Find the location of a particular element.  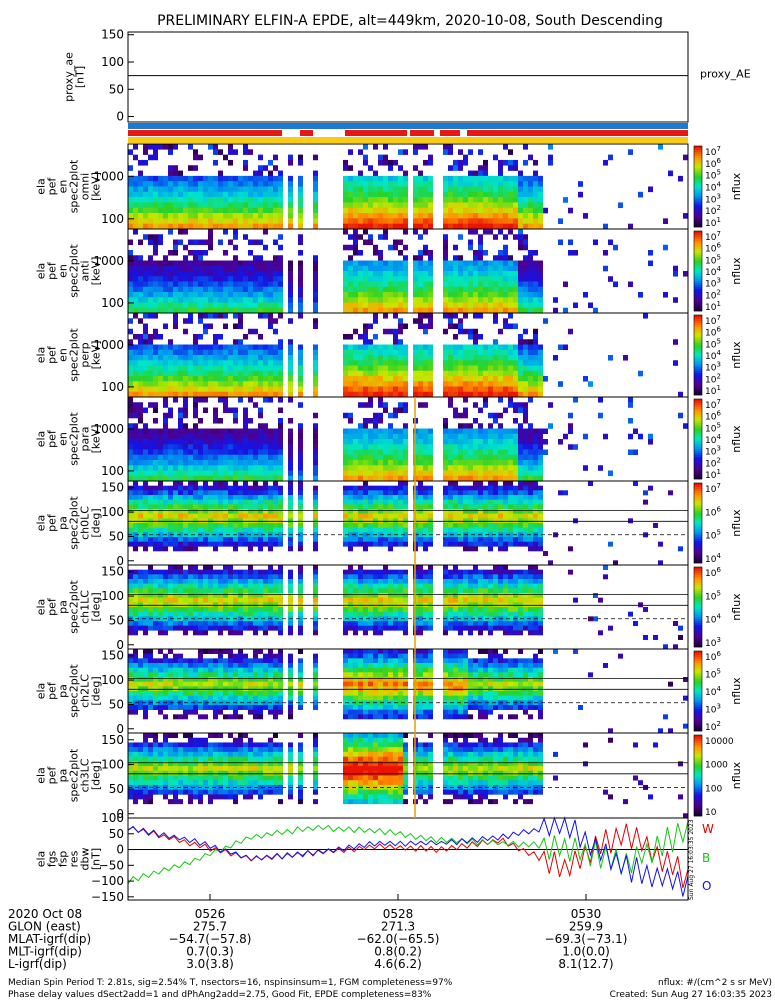

sci-bar-red is located at coordinates (577, 133).